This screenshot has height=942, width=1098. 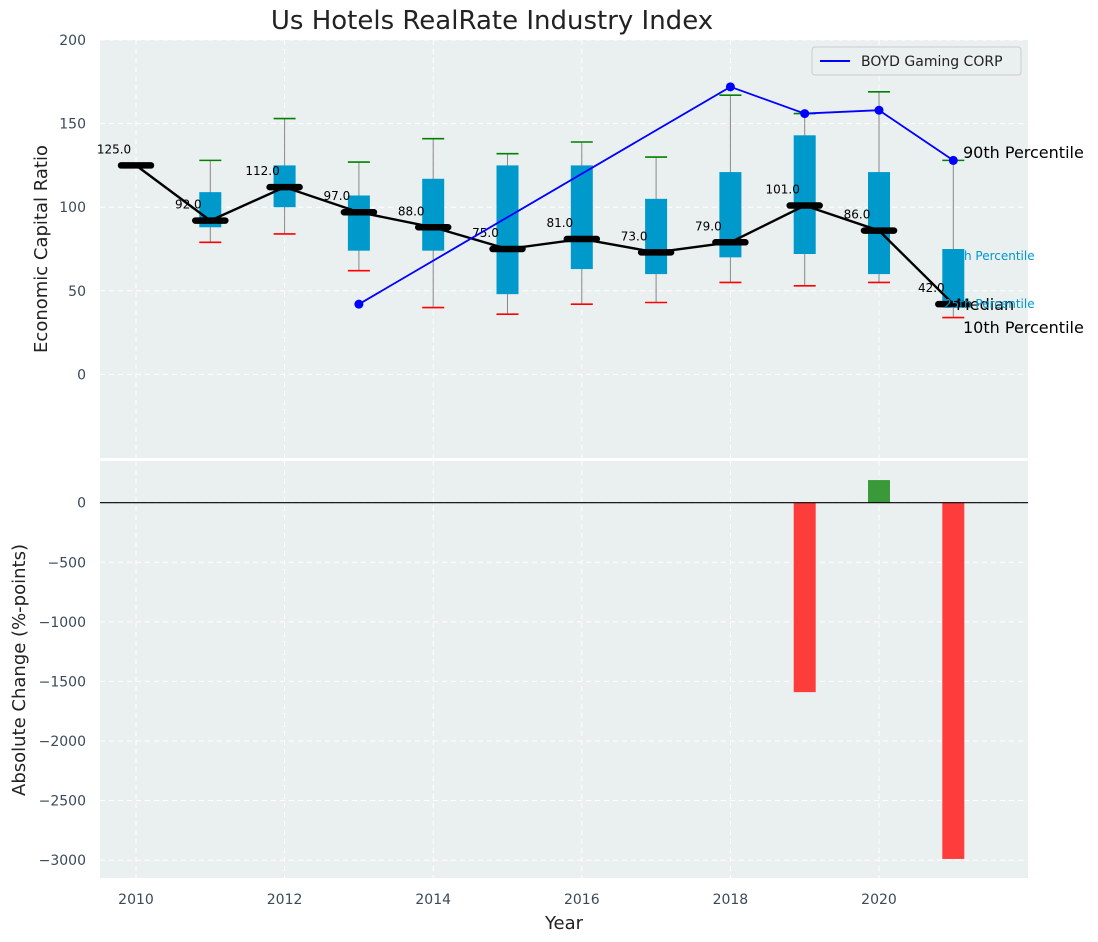 I want to click on median-label-2010: 125.0, so click(x=114, y=149).